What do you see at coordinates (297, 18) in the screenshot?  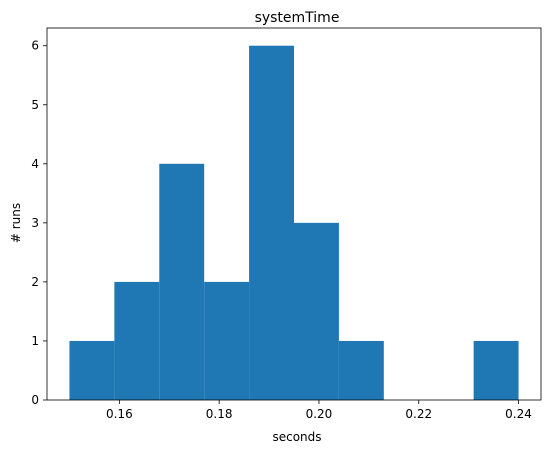 I see `chart-title: systemTime` at bounding box center [297, 18].